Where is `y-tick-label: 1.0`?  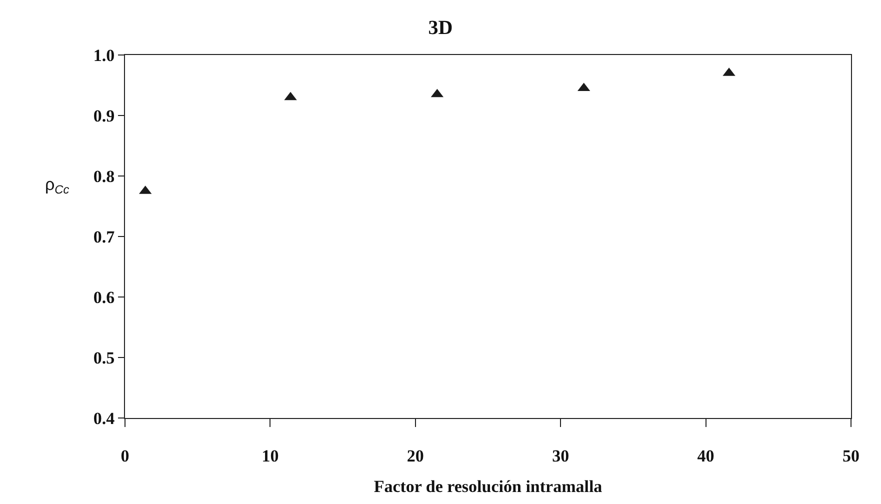
y-tick-label: 1.0 is located at coordinates (104, 55).